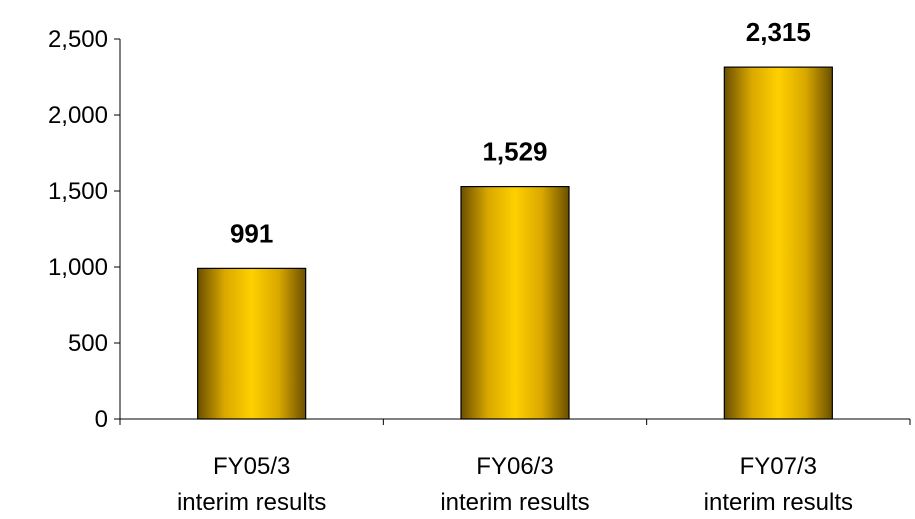 Image resolution: width=915 pixels, height=519 pixels. Describe the element at coordinates (84, 229) in the screenshot. I see `y-axis: 0 500 1,000 1,500 2,000 2,500` at that location.